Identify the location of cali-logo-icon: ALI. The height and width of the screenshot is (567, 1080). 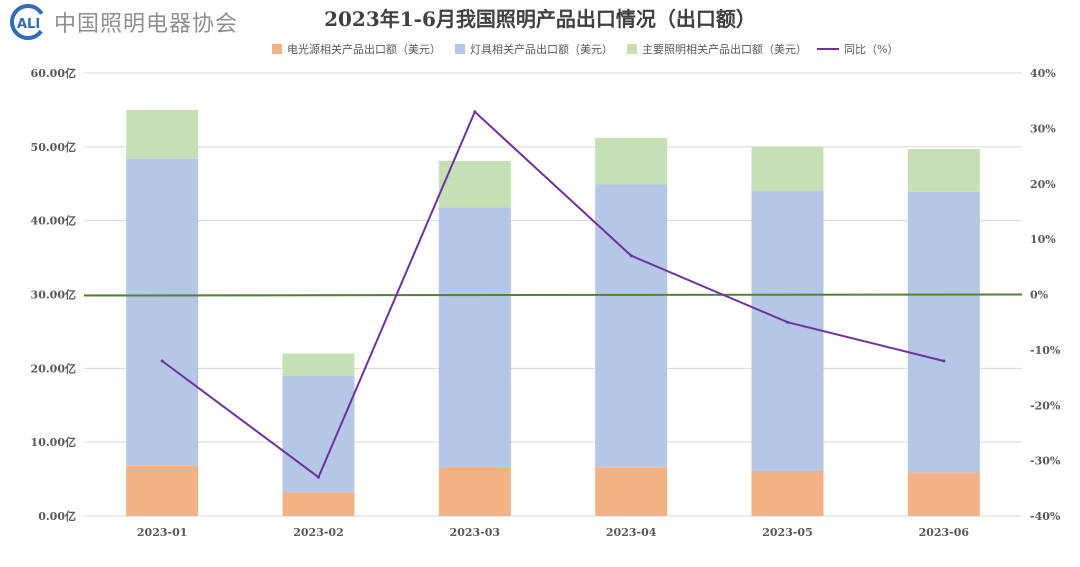
(28, 22).